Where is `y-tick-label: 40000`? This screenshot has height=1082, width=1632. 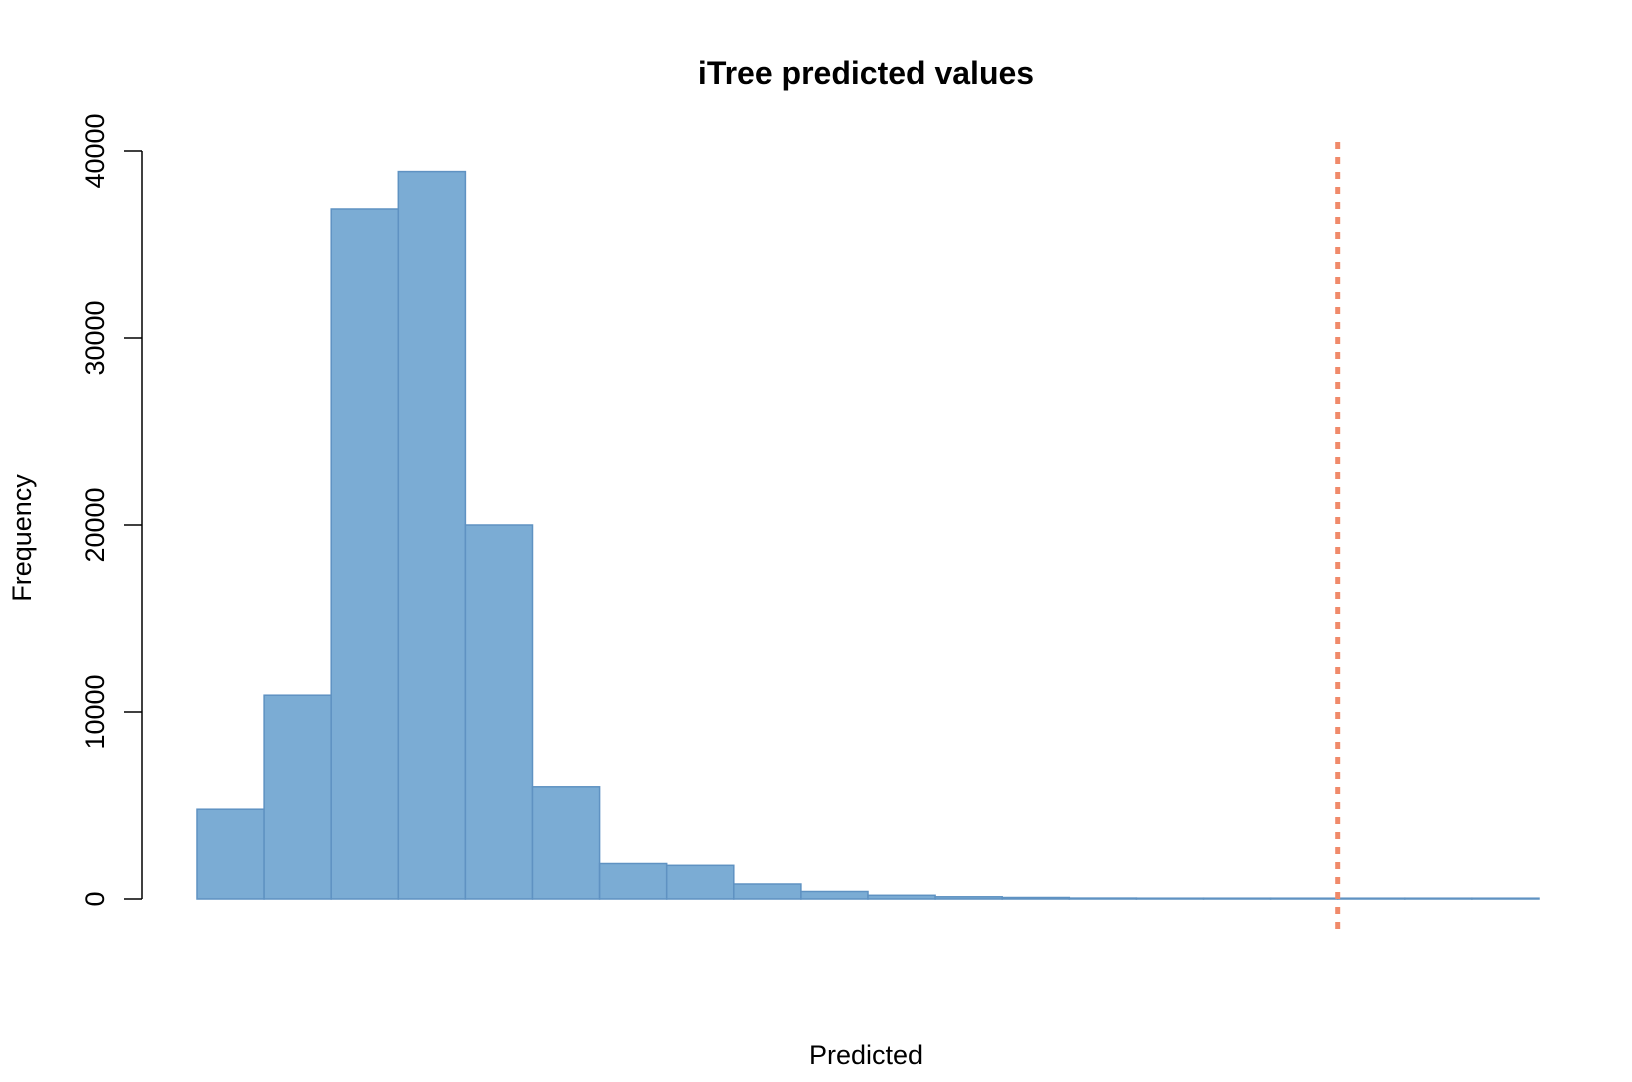
y-tick-label: 40000 is located at coordinates (95, 150).